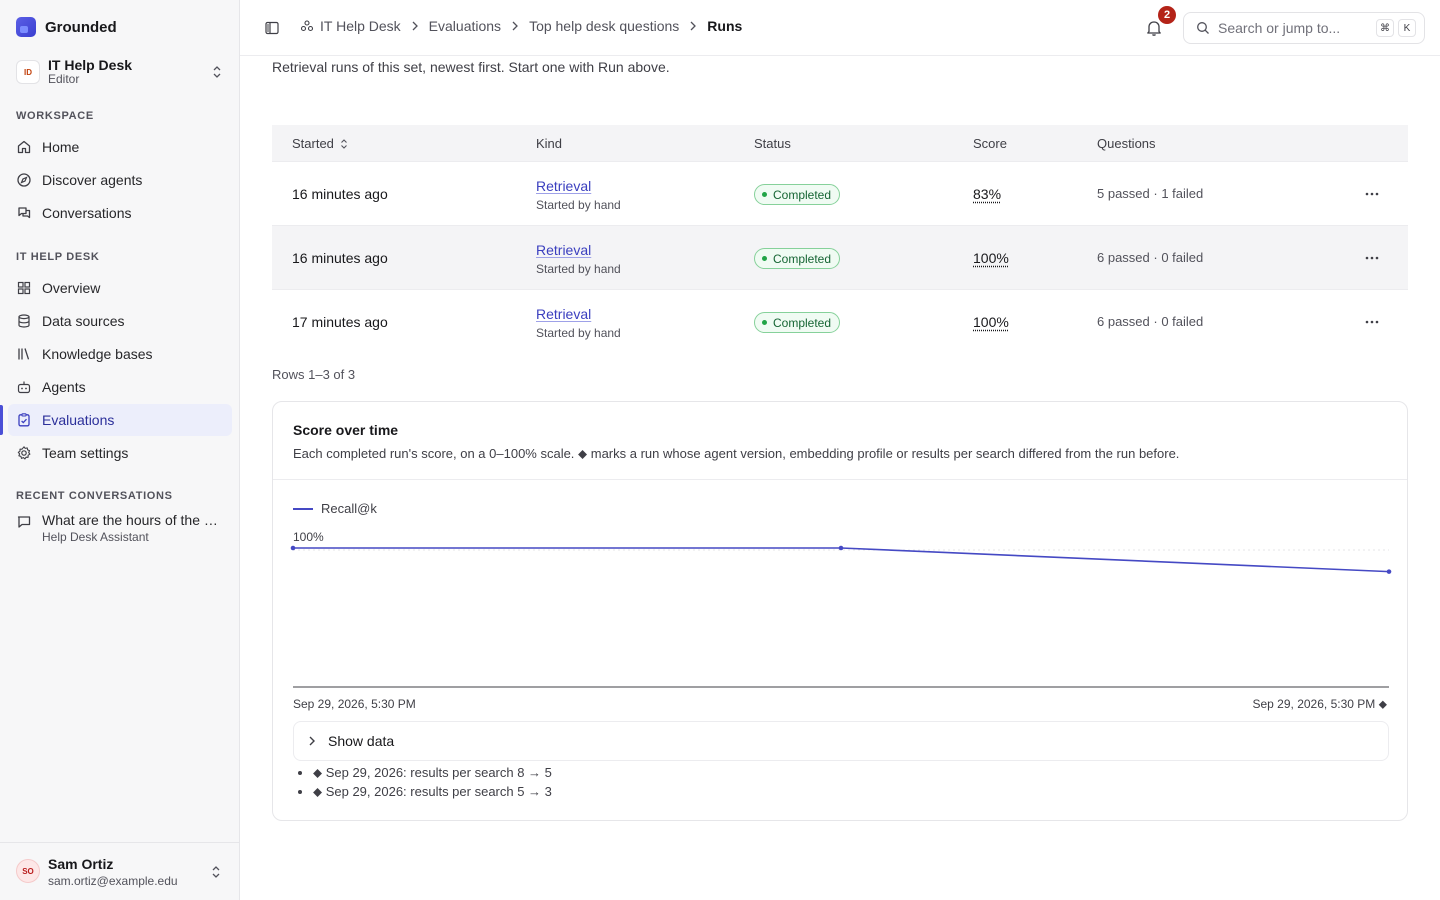 The image size is (1440, 900). I want to click on run-questions: 5 passed · 1 failed, so click(1150, 193).